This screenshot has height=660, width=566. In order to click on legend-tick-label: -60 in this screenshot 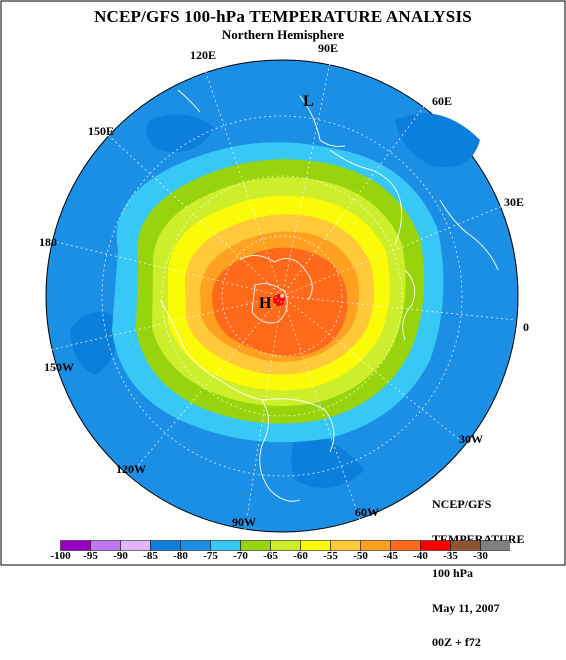, I will do `click(300, 556)`.